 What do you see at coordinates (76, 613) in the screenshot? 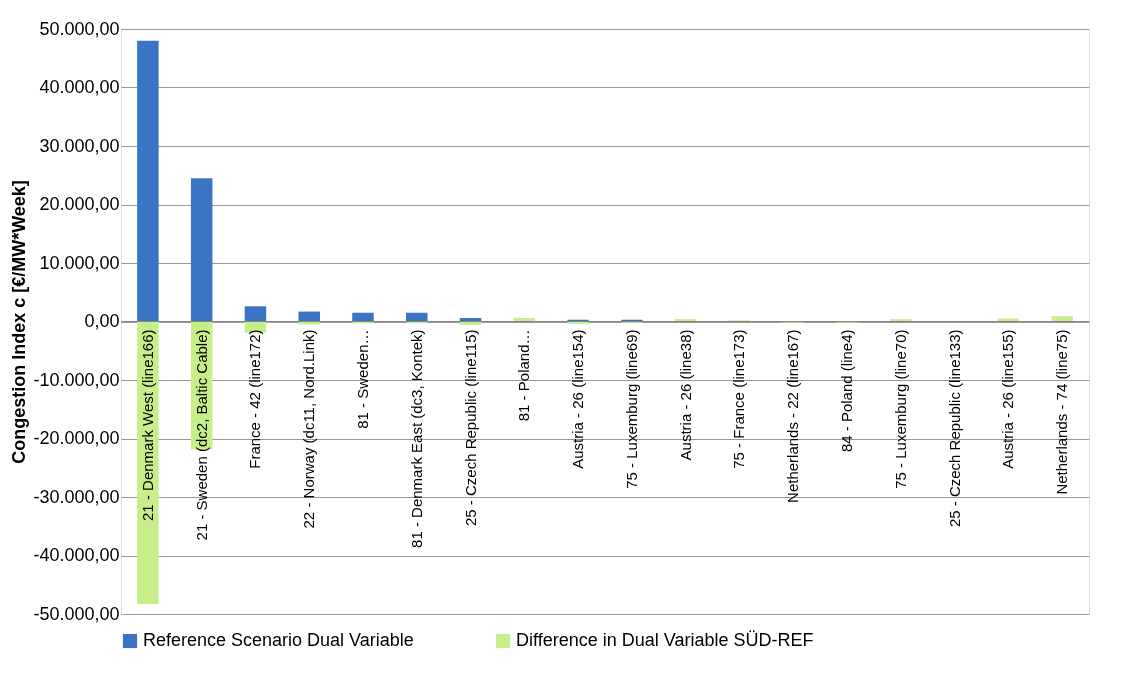
I see `y-tick-label: -50.000,00` at bounding box center [76, 613].